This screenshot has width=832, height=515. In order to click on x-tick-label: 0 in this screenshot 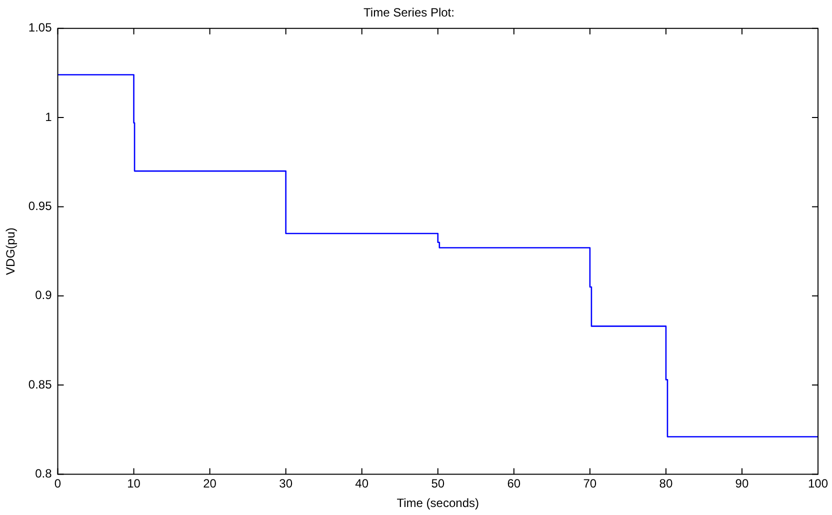, I will do `click(58, 483)`.